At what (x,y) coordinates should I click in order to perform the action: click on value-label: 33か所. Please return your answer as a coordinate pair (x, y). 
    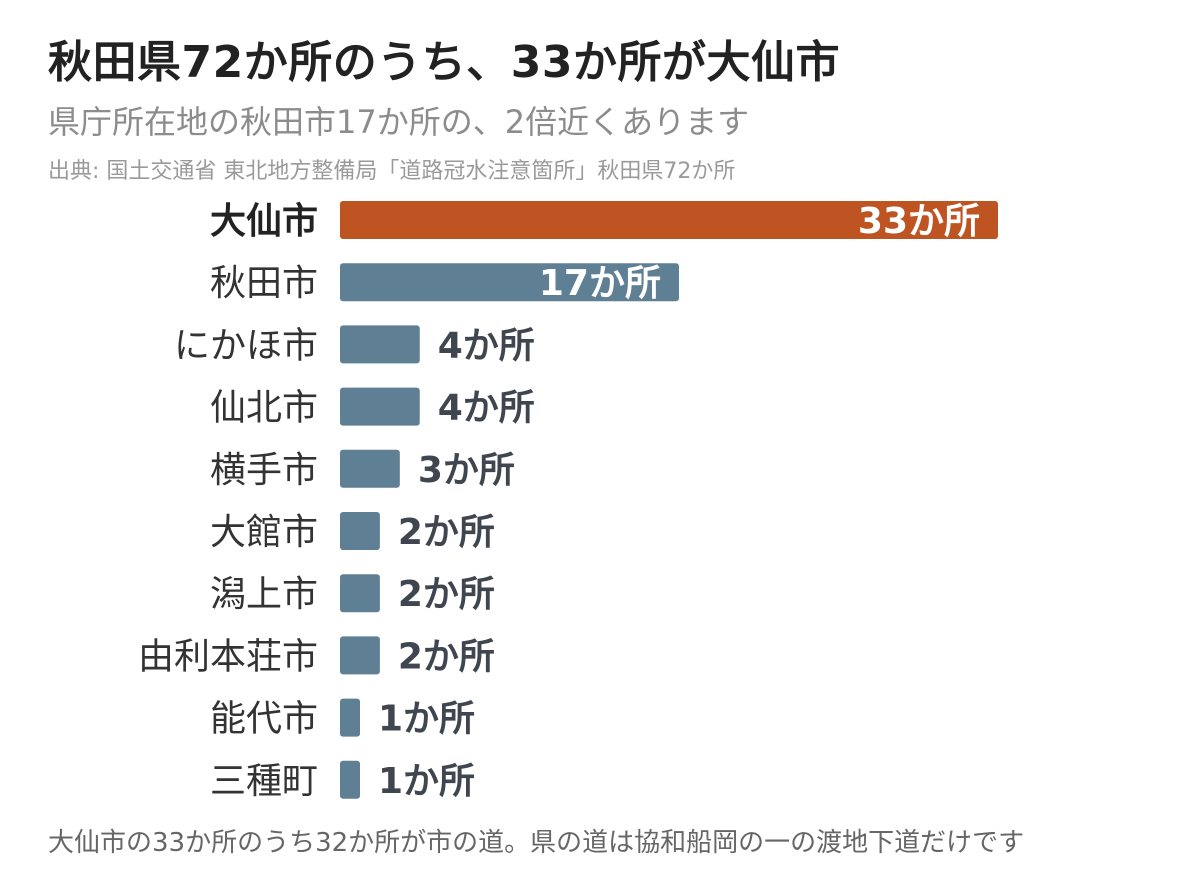
    Looking at the image, I should click on (919, 221).